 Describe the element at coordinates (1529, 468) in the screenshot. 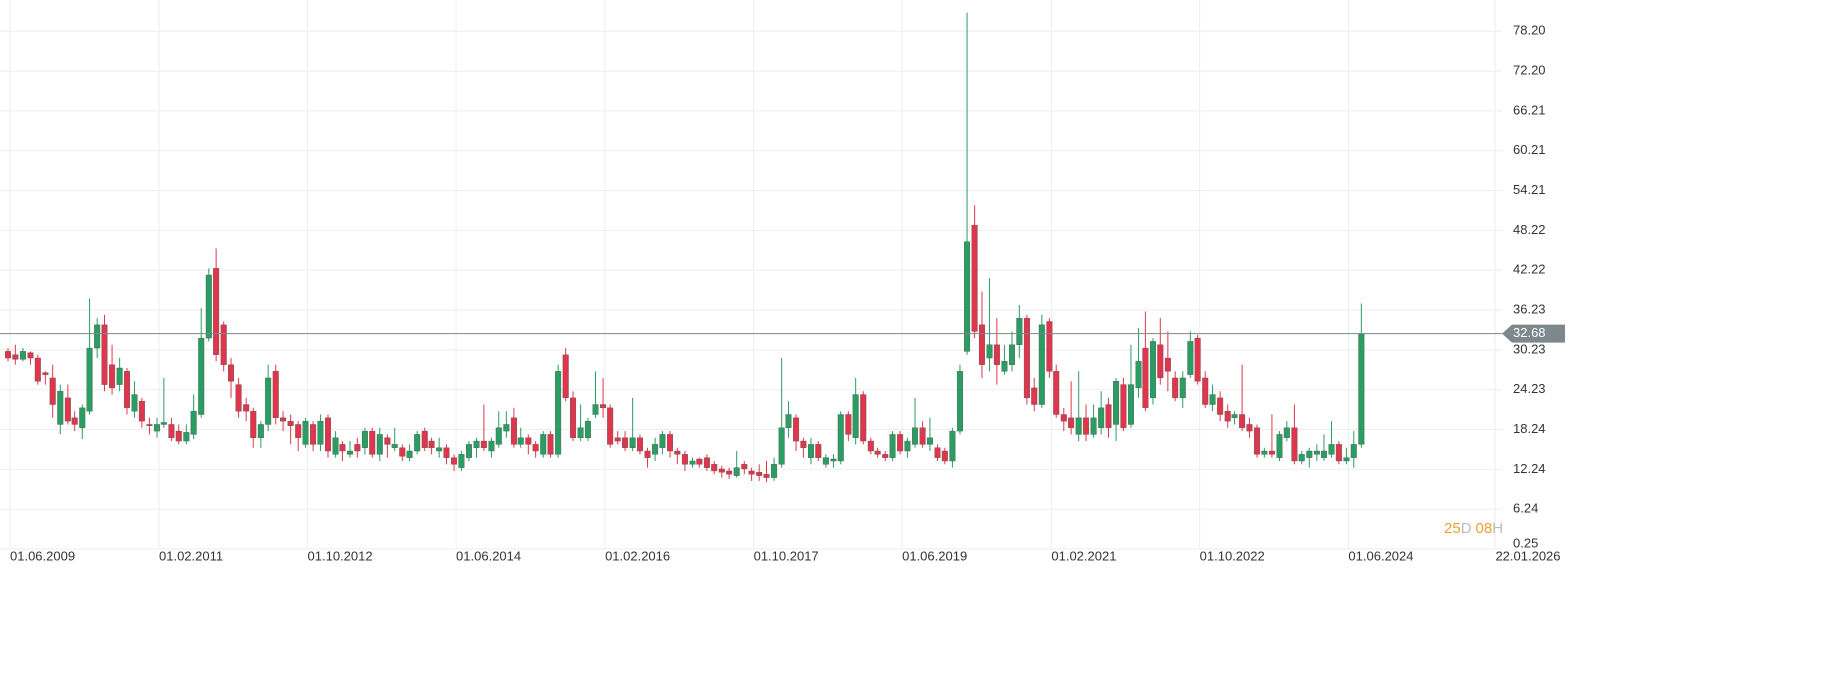

I see `y-tick-label: 12.24` at that location.